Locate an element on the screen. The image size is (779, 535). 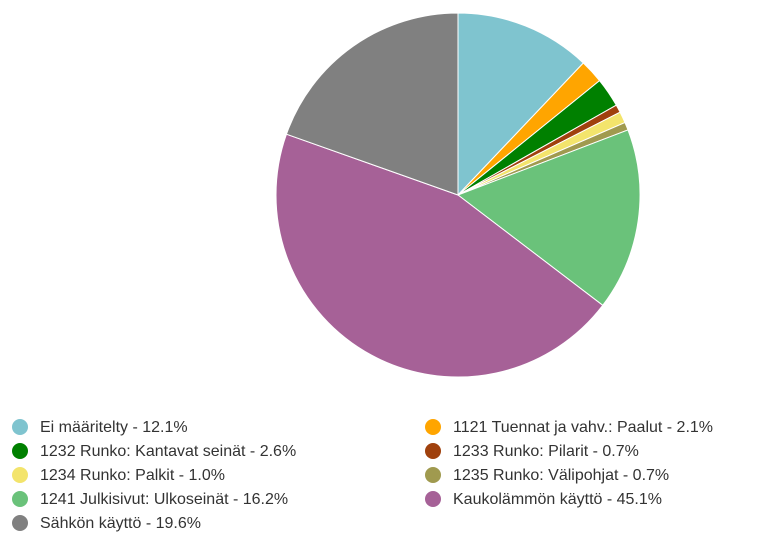
legend-label: Sähkön käyttö - 19.6% is located at coordinates (120, 523).